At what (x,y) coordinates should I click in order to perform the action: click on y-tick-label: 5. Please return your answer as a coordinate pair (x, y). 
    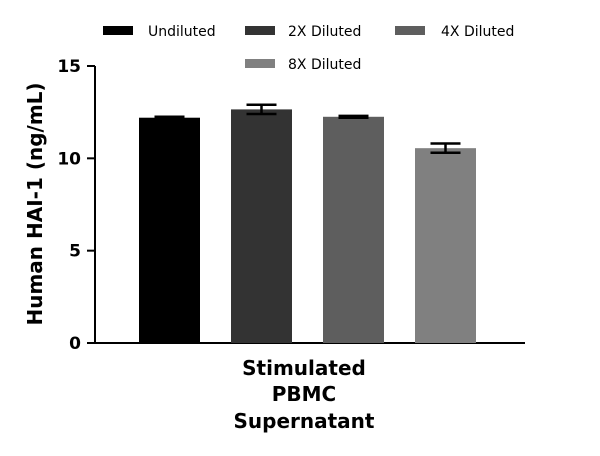
    Looking at the image, I should click on (75, 252).